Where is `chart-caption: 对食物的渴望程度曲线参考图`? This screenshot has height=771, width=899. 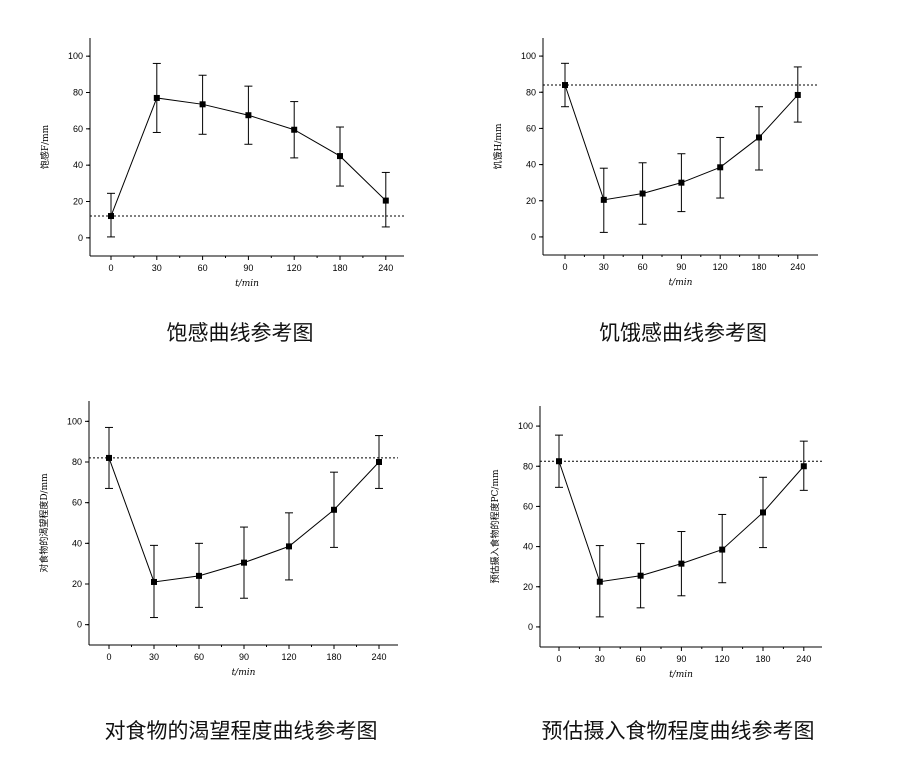
chart-caption: 对食物的渴望程度曲线参考图 is located at coordinates (241, 731).